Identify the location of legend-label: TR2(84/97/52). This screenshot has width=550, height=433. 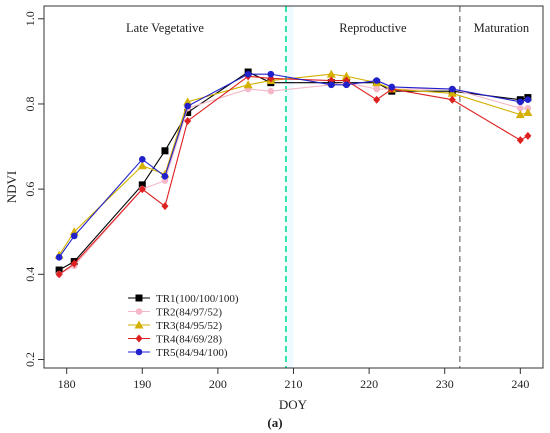
(189, 313).